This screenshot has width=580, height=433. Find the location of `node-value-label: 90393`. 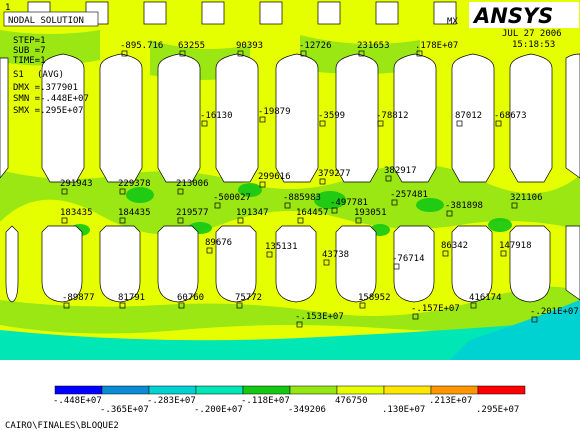

node-value-label: 90393 is located at coordinates (249, 46).